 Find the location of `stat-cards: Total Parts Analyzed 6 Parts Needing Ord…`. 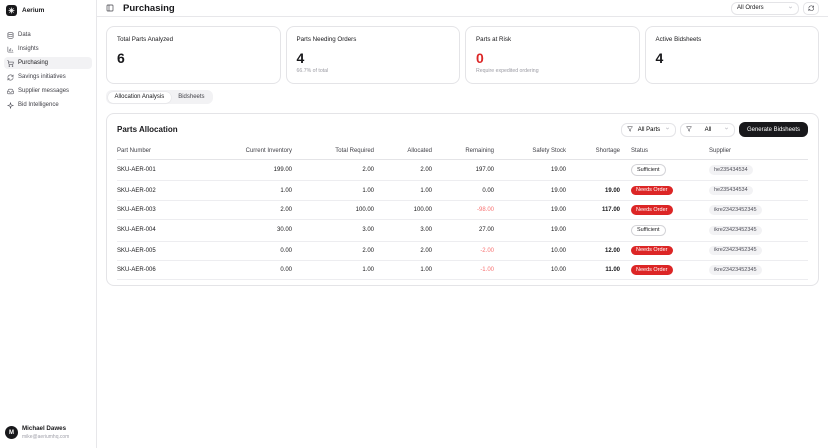

stat-cards: Total Parts Analyzed 6 Parts Needing Ord… is located at coordinates (462, 55).